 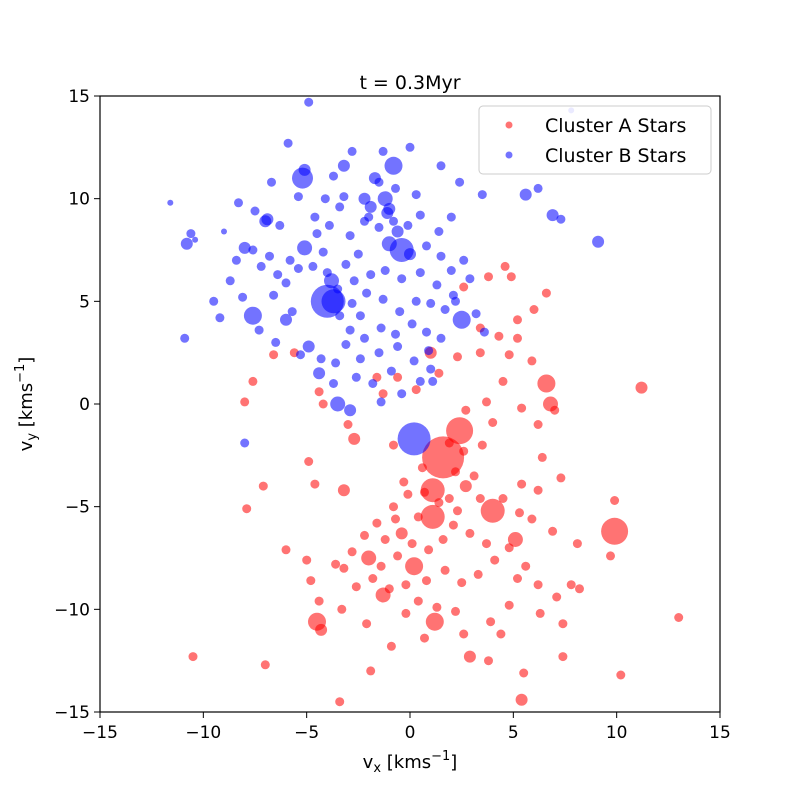 What do you see at coordinates (377, 768) in the screenshot?
I see `x-axis-label-subscript: x` at bounding box center [377, 768].